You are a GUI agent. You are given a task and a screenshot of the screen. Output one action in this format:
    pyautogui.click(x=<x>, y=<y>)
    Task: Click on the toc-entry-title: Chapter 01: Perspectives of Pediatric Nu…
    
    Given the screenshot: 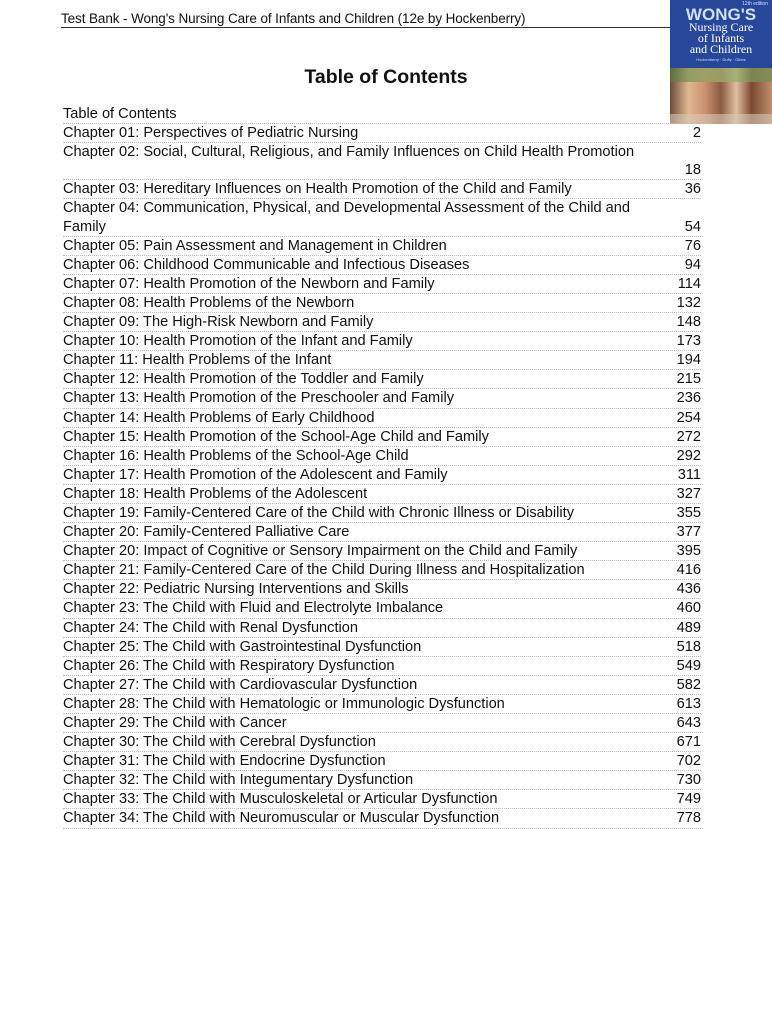 What is the action you would take?
    pyautogui.click(x=211, y=133)
    